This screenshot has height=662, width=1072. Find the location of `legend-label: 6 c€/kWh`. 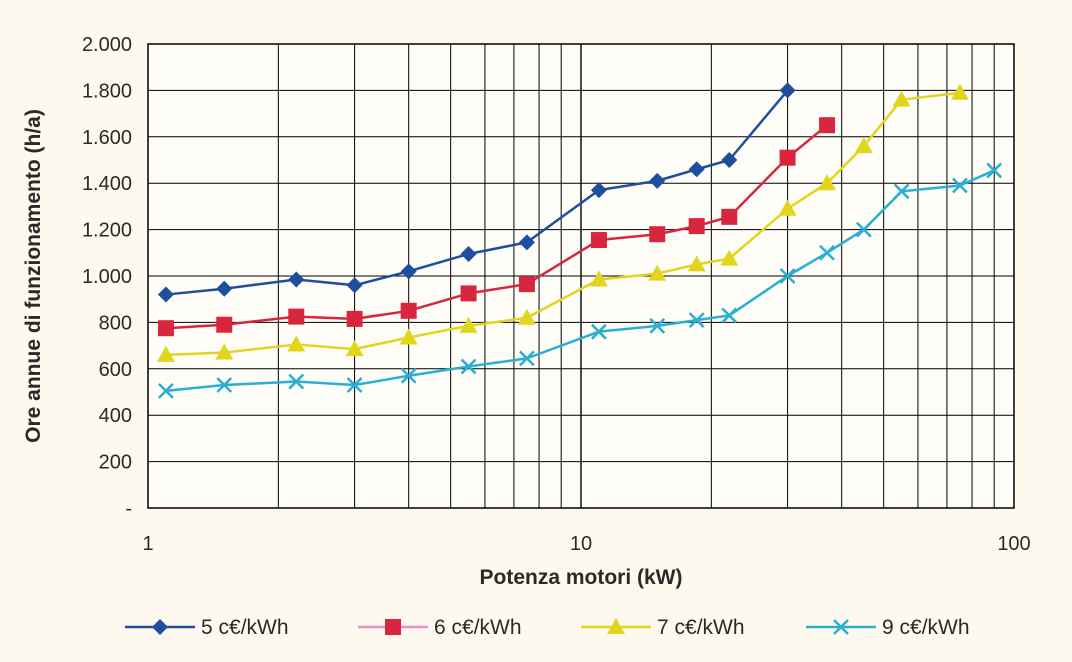

legend-label: 6 c€/kWh is located at coordinates (478, 627).